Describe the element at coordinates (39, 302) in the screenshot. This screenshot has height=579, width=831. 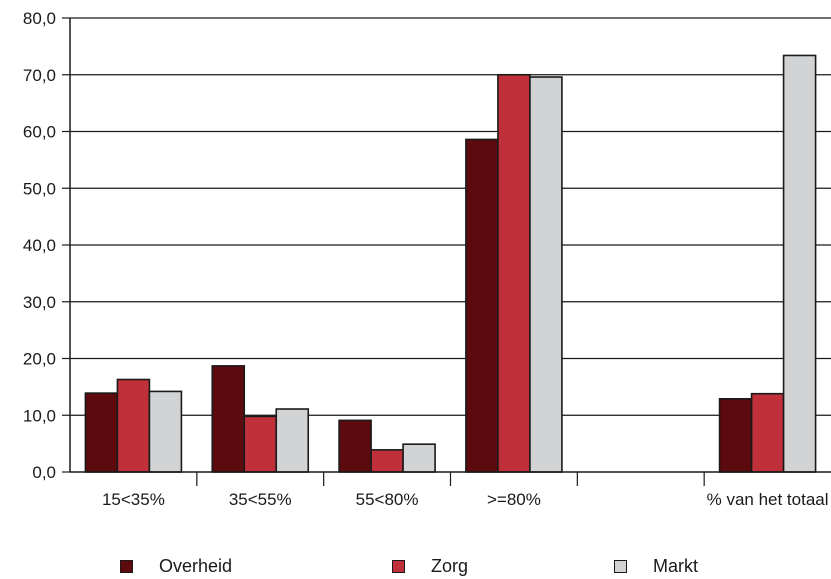
I see `y-tick-label: 30,0` at that location.